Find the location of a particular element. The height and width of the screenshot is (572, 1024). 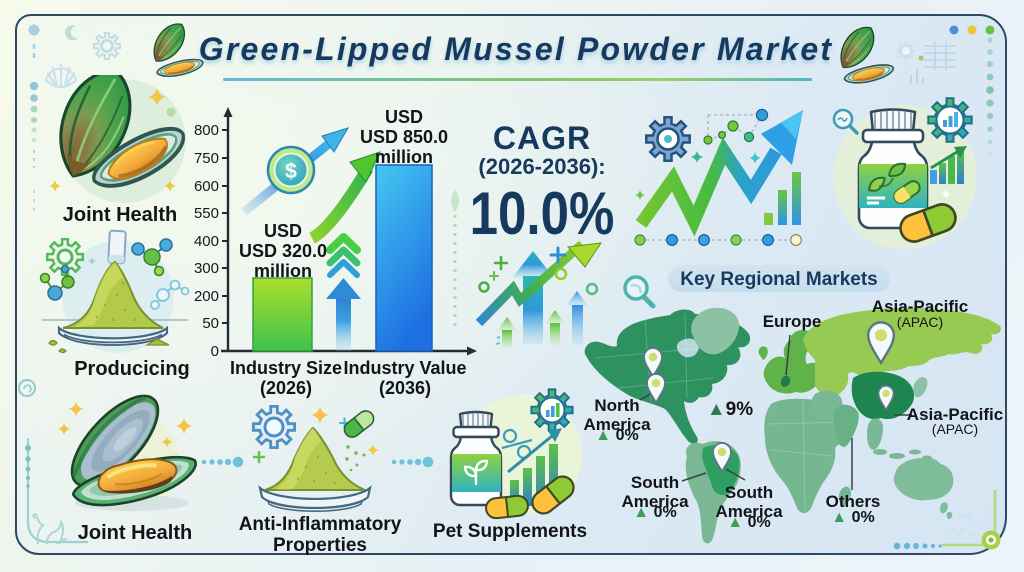

svg-text: 750 is located at coordinates (206, 158).